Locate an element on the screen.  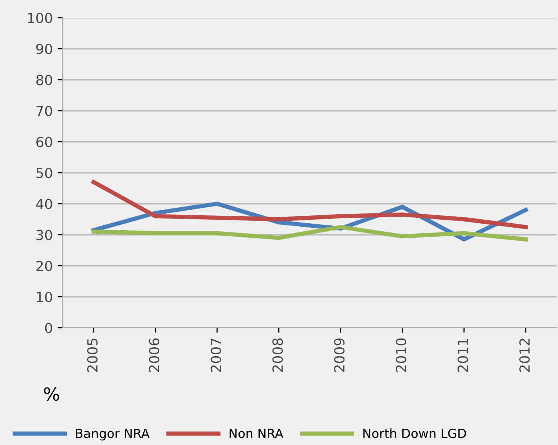
y-axis-title: % is located at coordinates (52, 394).